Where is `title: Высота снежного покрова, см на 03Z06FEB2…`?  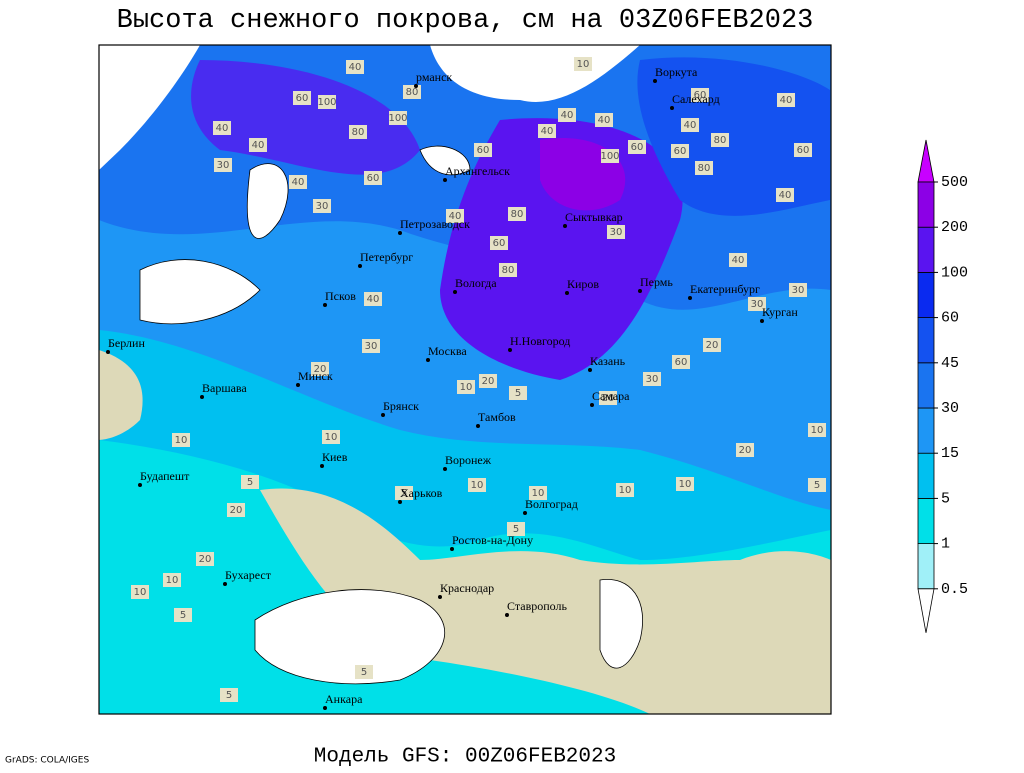
title: Высота снежного покрова, см на 03Z06FEB2… is located at coordinates (465, 21).